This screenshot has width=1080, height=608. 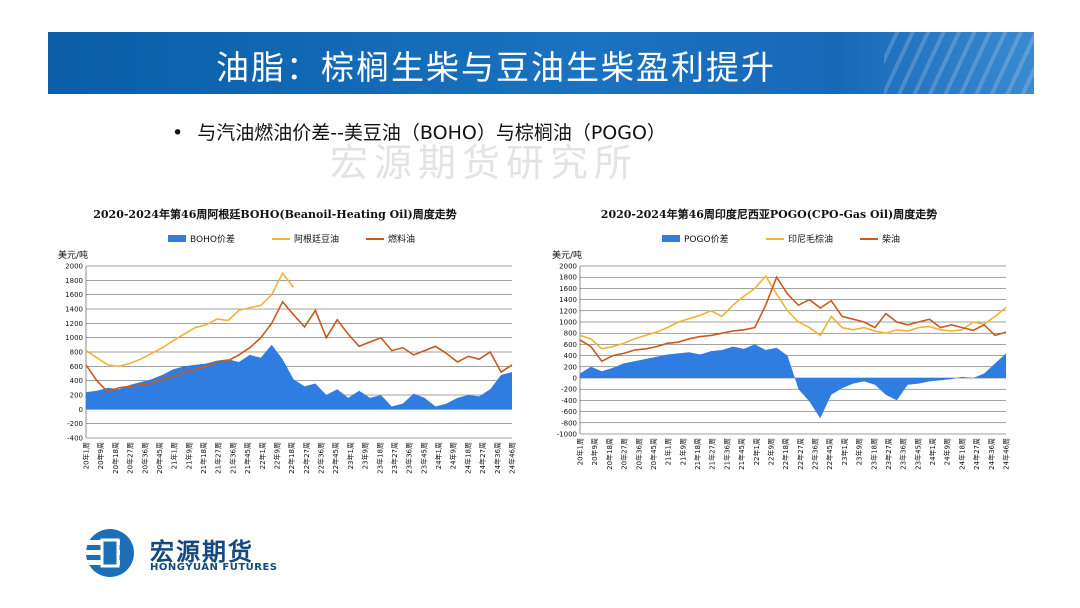 I want to click on x-tick-label: 22年27周, so click(x=800, y=454).